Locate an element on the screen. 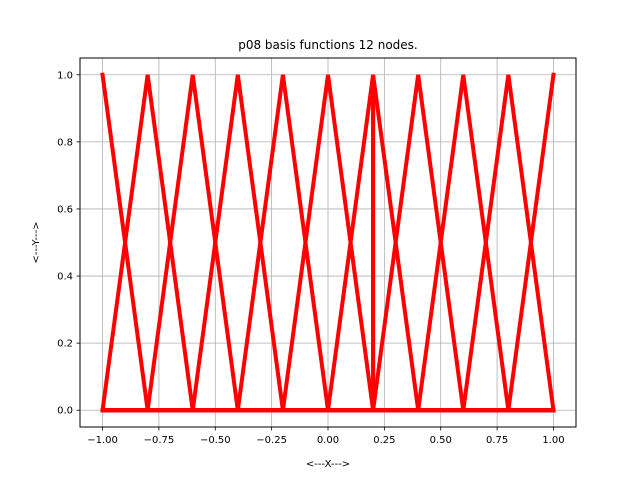  x-tick-label: 0.00 is located at coordinates (328, 440).